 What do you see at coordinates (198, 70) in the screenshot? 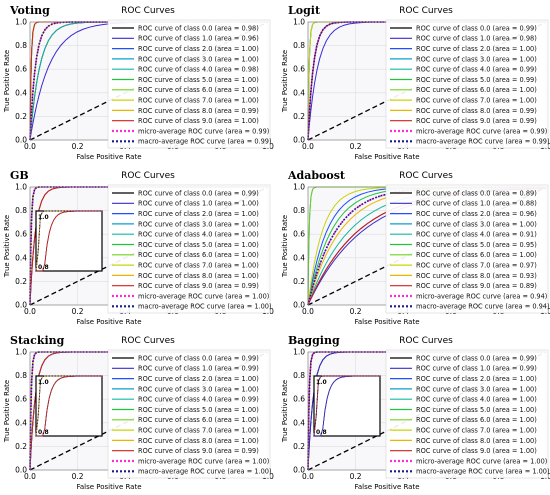
I see `legend-entry: ROC curve of class 4.0 (area = 0.98)` at bounding box center [198, 70].